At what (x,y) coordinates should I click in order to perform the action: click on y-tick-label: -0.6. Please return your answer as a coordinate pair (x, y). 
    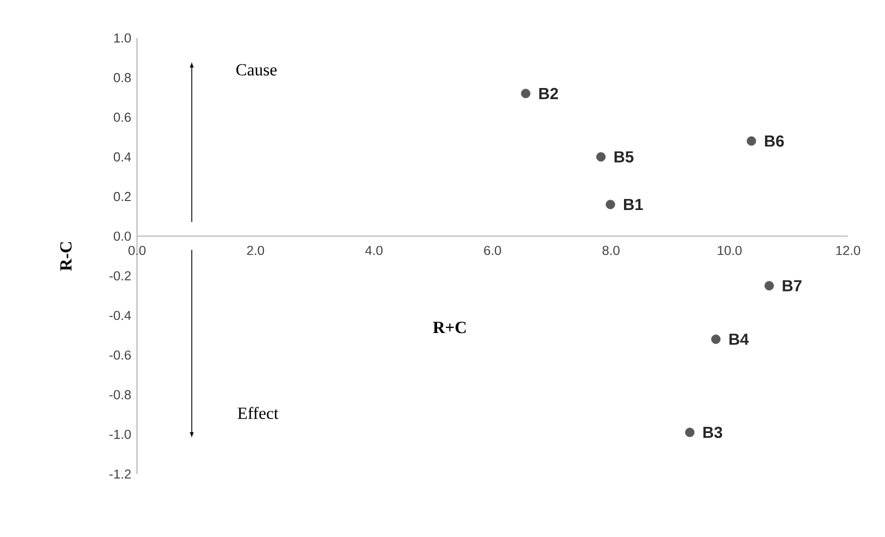
    Looking at the image, I should click on (120, 355).